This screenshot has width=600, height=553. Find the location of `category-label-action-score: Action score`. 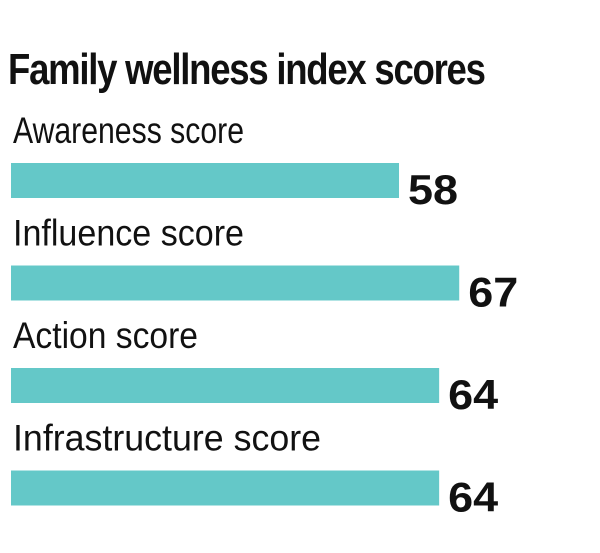

category-label-action-score: Action score is located at coordinates (105, 335).